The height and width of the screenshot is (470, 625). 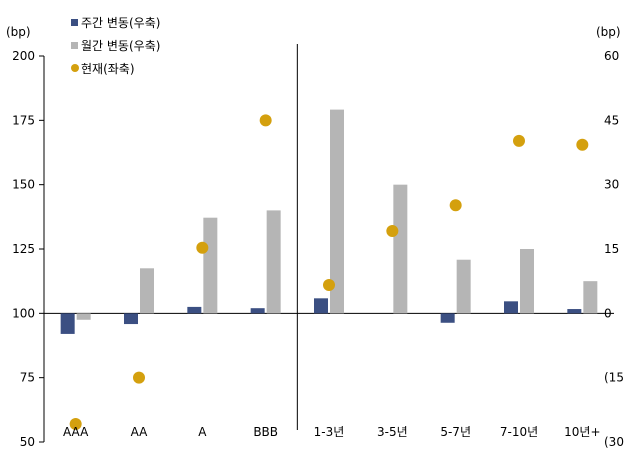 What do you see at coordinates (611, 185) in the screenshot?
I see `right-tick-label: 30` at bounding box center [611, 185].